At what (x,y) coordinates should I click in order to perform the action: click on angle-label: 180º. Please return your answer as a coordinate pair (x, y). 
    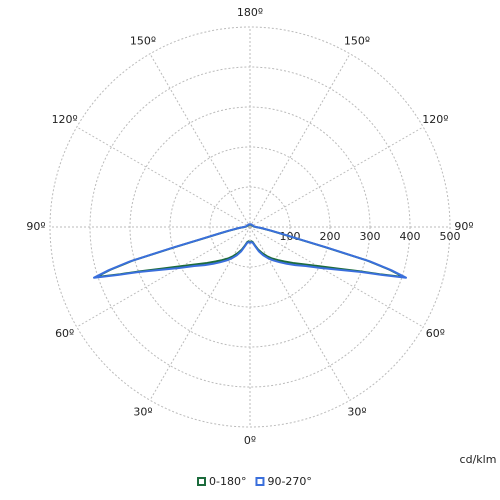
    Looking at the image, I should click on (250, 12).